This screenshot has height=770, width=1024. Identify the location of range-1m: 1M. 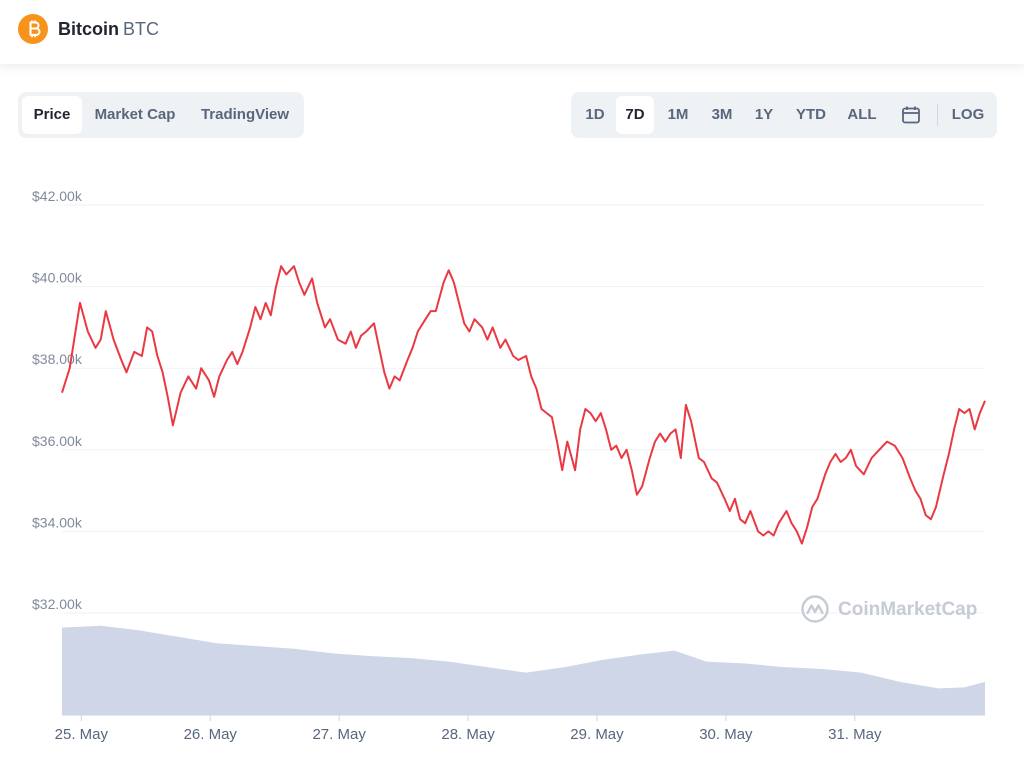
(678, 114).